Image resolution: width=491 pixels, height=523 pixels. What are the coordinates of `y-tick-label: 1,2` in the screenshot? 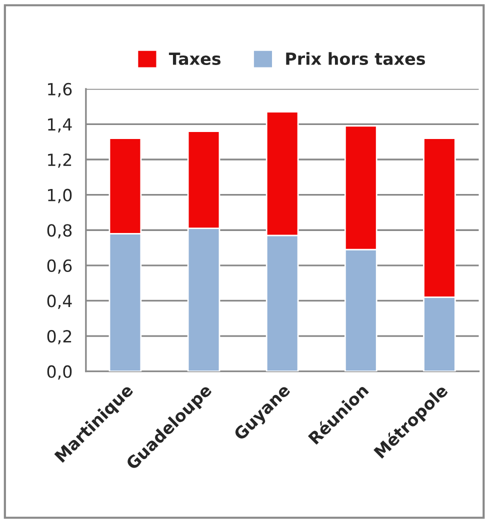 It's located at (60, 160).